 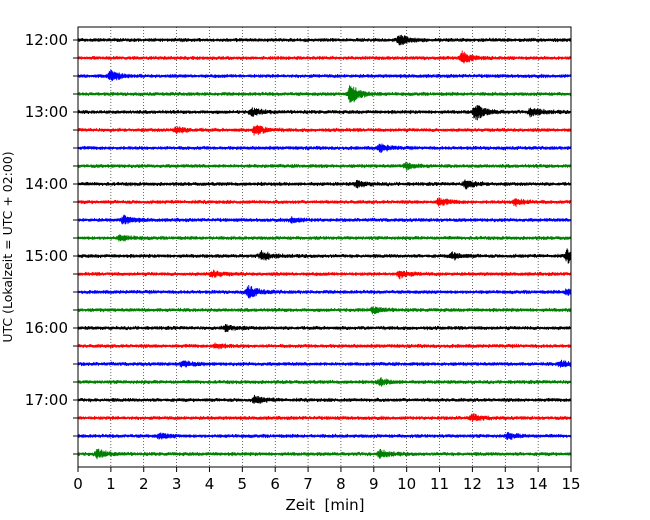 What do you see at coordinates (439, 484) in the screenshot?
I see `x-tick-label: 11` at bounding box center [439, 484].